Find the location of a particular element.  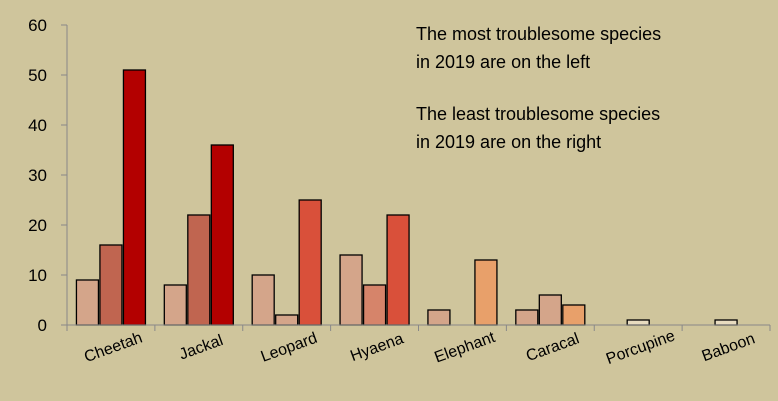

y-tick-label: 0 is located at coordinates (42, 325).